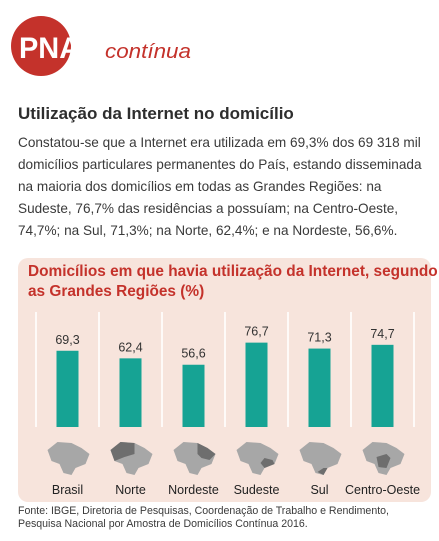 The width and height of the screenshot is (439, 541). Describe the element at coordinates (68, 458) in the screenshot. I see `brazil-map-icon` at that location.